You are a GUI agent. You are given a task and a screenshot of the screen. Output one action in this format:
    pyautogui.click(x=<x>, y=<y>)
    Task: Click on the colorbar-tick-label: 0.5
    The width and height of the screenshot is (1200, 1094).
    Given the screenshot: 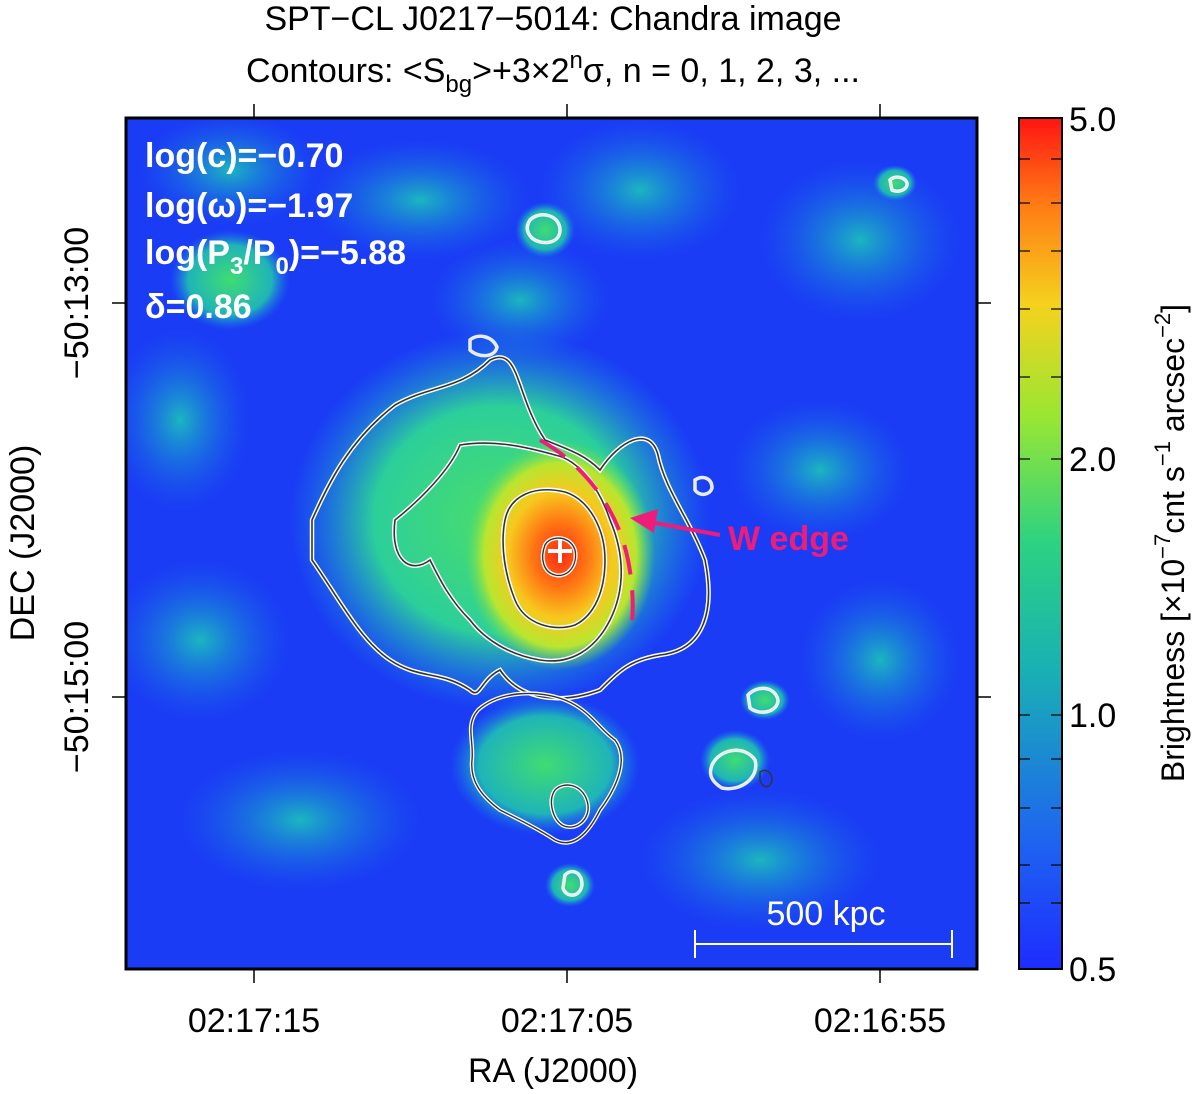 What is the action you would take?
    pyautogui.click(x=1092, y=970)
    